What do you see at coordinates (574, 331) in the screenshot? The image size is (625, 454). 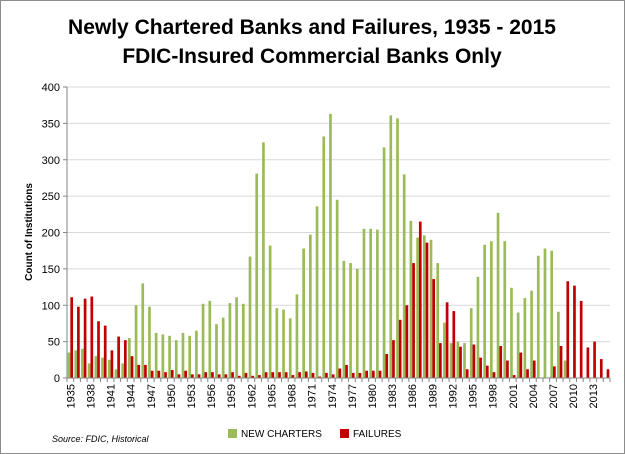 I see `bar-failures-2010` at bounding box center [574, 331].